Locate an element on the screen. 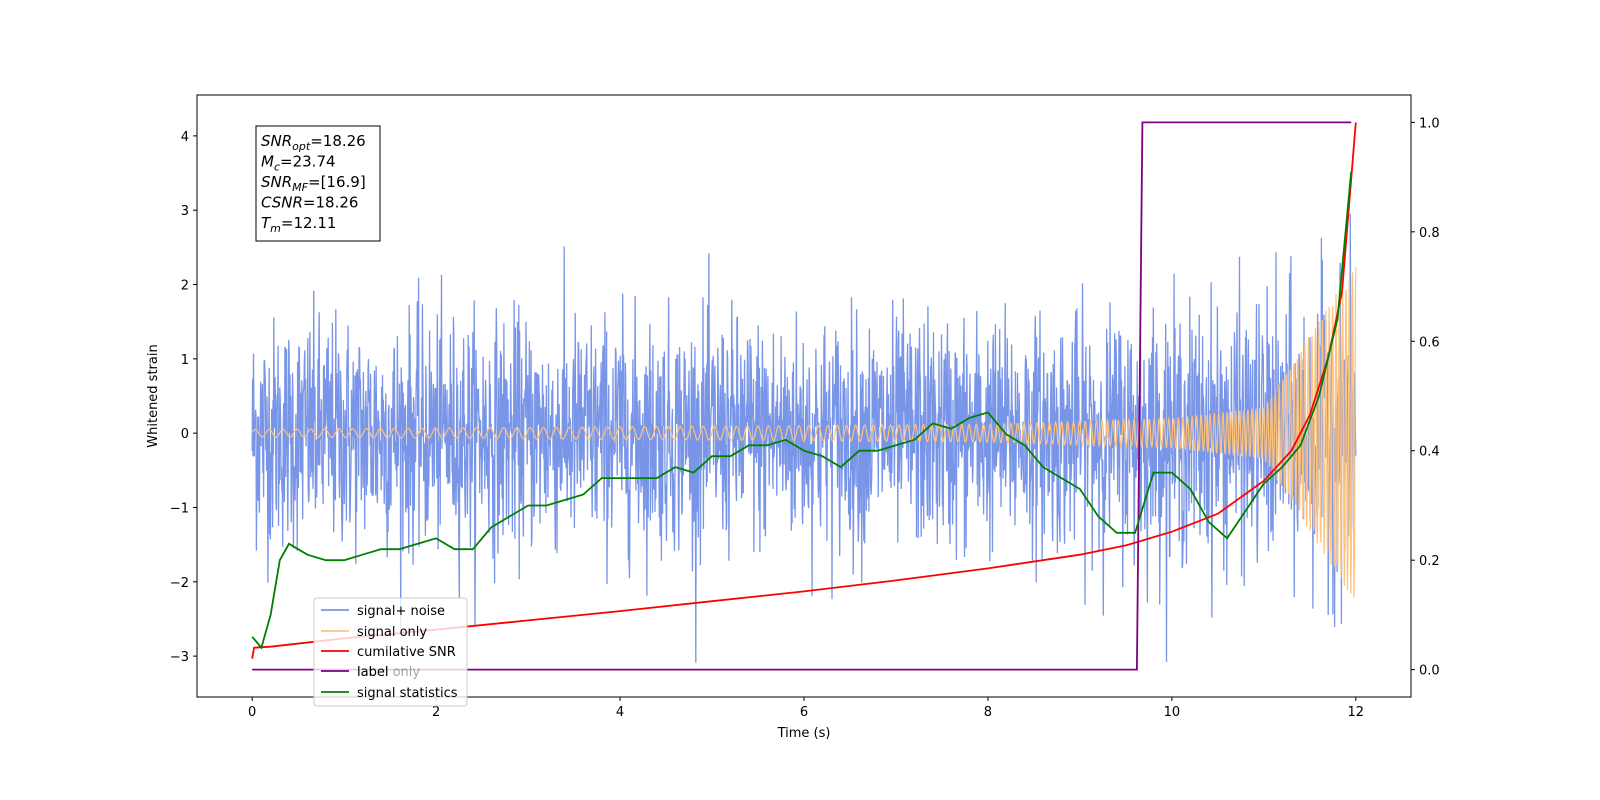  annotation-line: Mc=23.74 is located at coordinates (298, 163).